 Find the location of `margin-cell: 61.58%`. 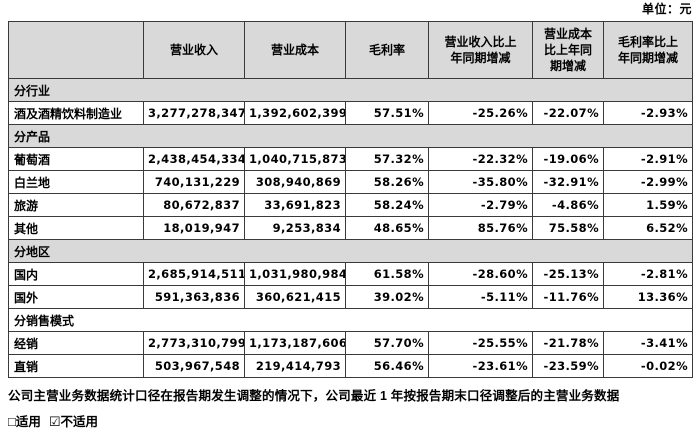

margin-cell: 61.58% is located at coordinates (387, 274).